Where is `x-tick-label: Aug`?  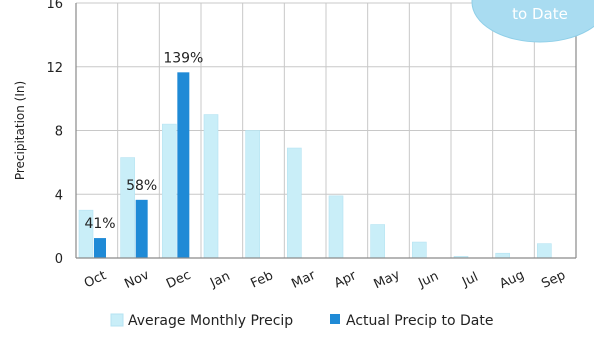 x-tick-label: Aug is located at coordinates (511, 280).